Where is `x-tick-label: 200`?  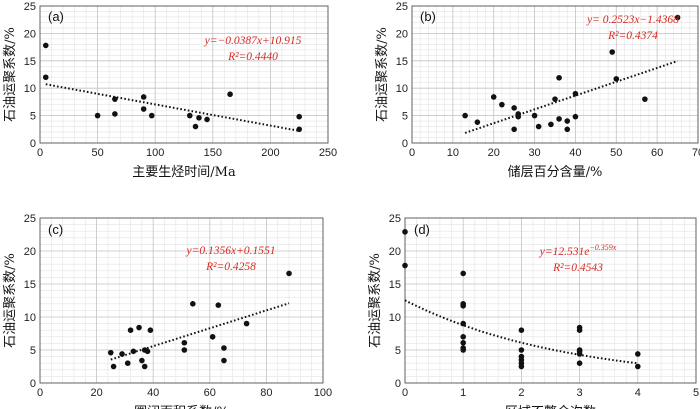 x-tick-label: 200 is located at coordinates (270, 153).